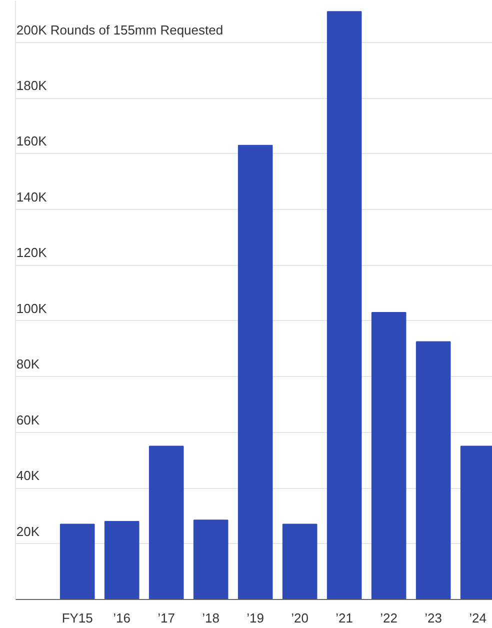  What do you see at coordinates (389, 618) in the screenshot?
I see `x-tick-label: ’22` at bounding box center [389, 618].